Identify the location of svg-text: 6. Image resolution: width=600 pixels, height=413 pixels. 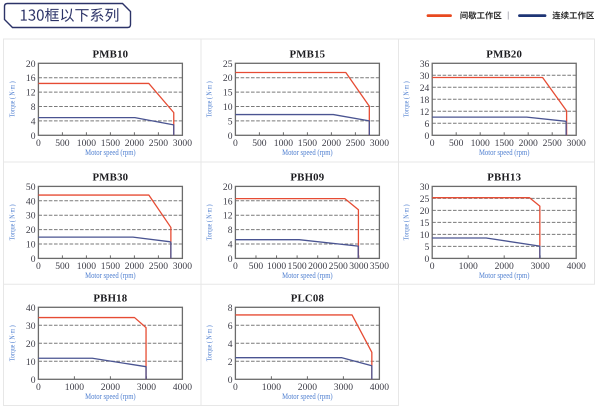
(427, 124).